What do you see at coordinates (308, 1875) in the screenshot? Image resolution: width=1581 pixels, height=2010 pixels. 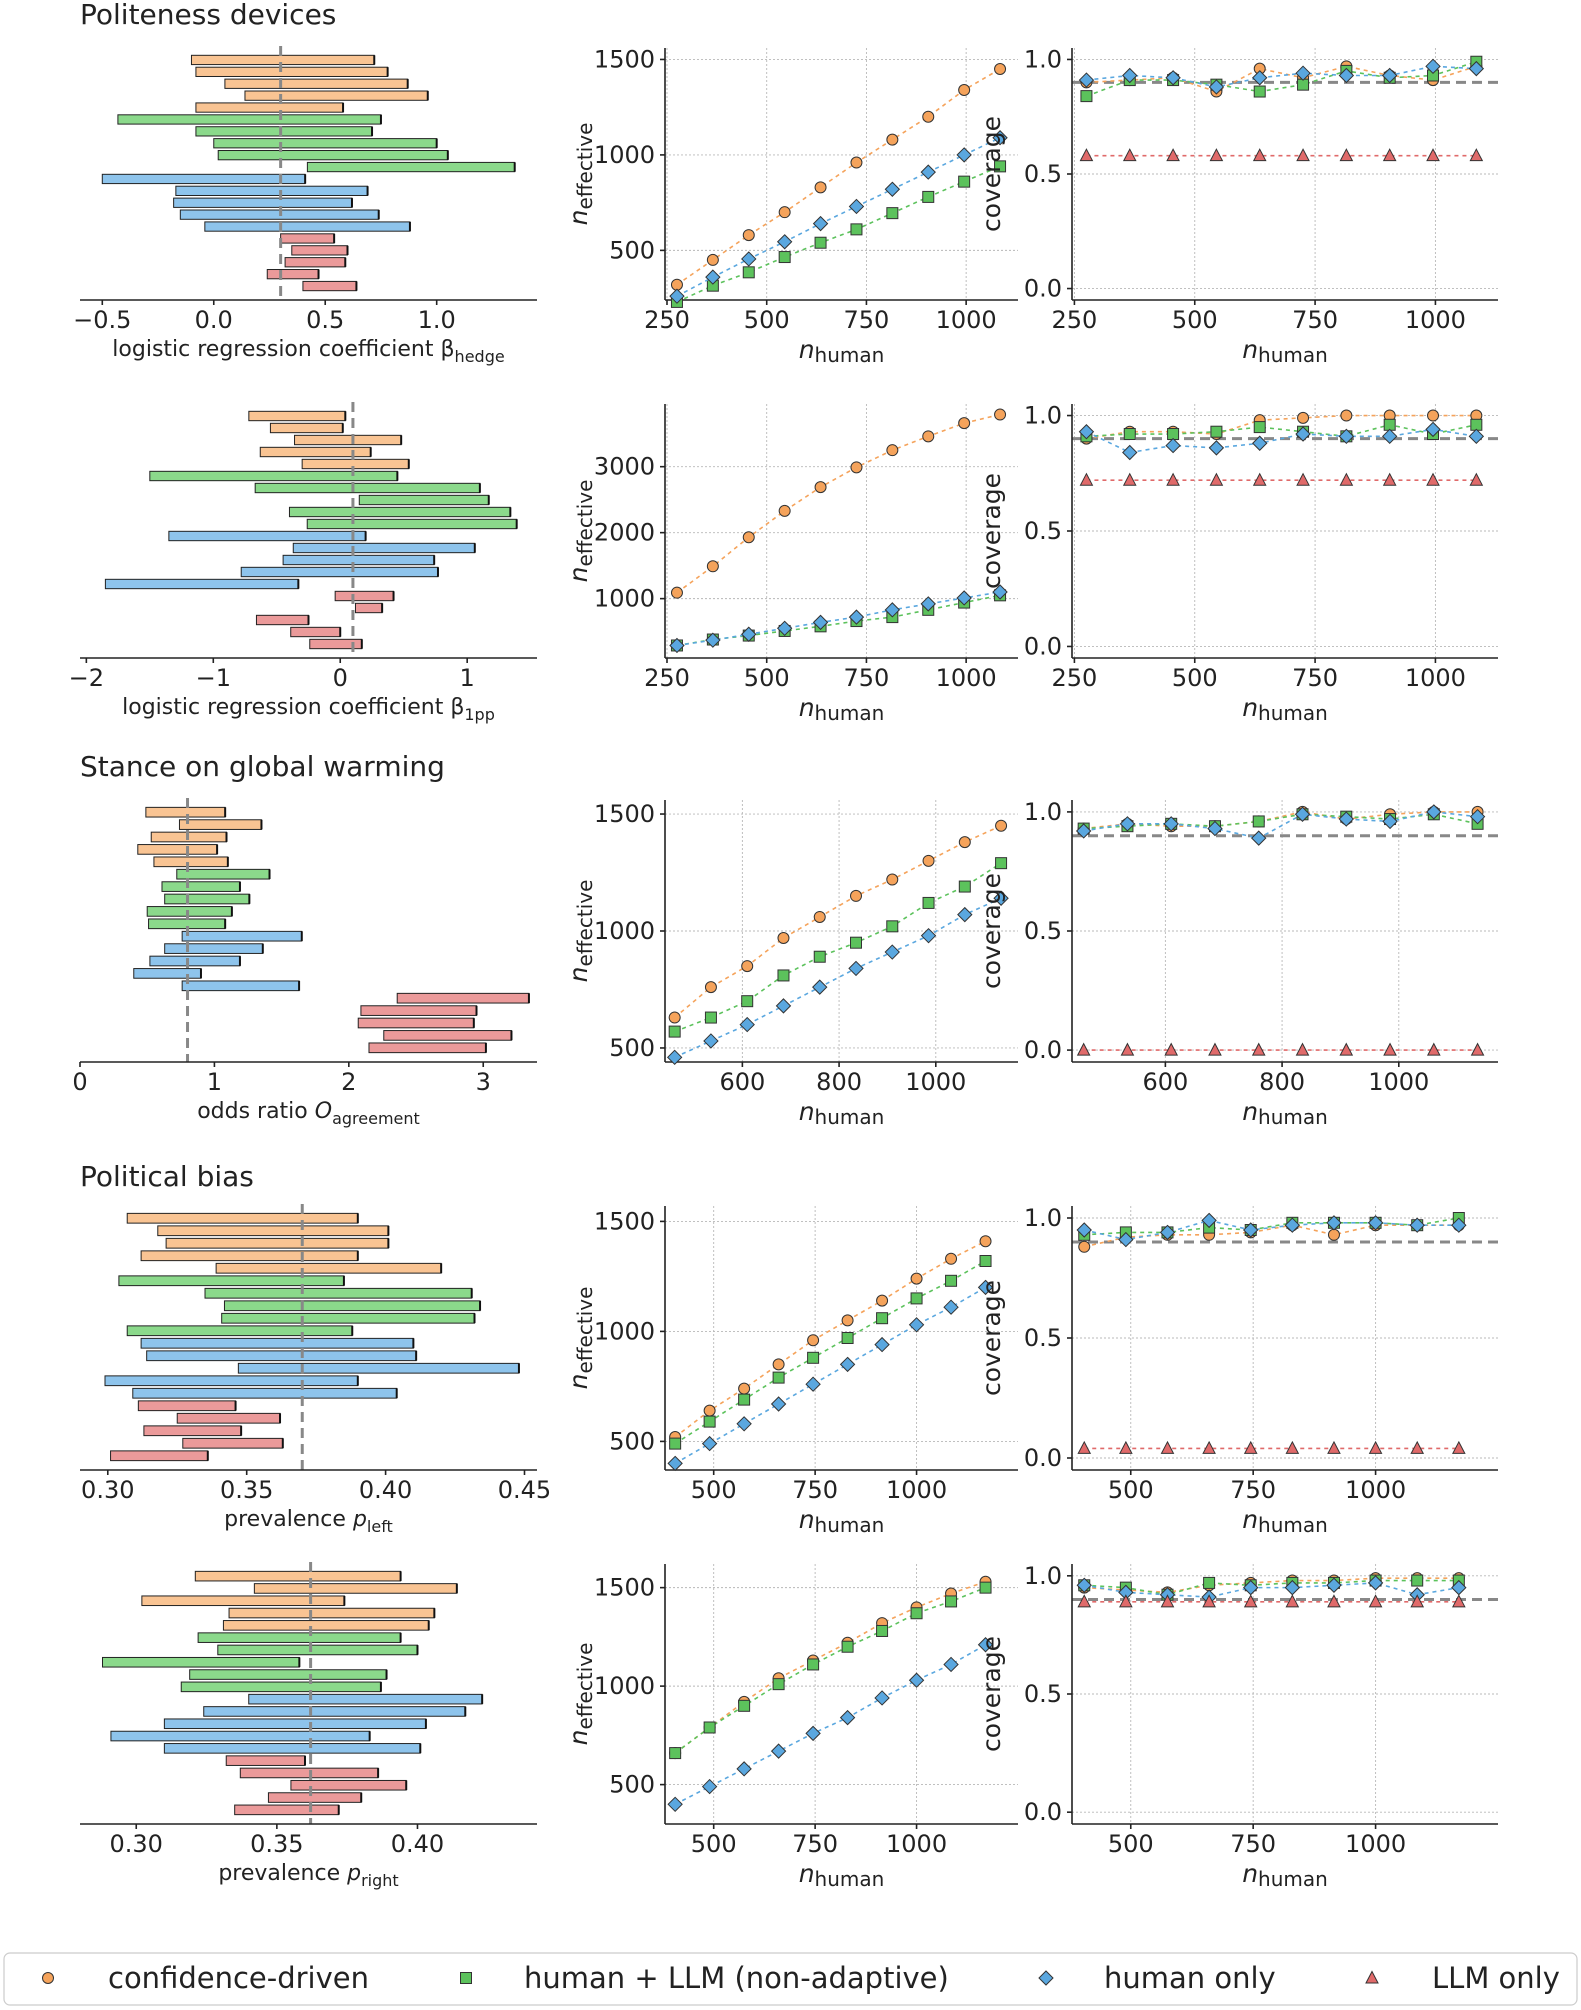 I see `x-axis-label: prevalence pright` at bounding box center [308, 1875].